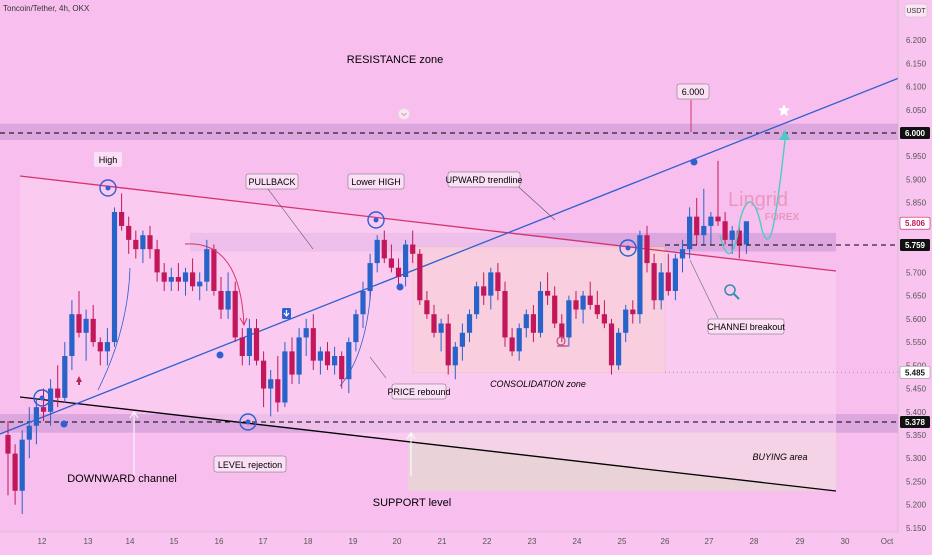 This screenshot has width=932, height=555. What do you see at coordinates (356, 327) in the screenshot?
I see `rebound-arc-right` at bounding box center [356, 327].